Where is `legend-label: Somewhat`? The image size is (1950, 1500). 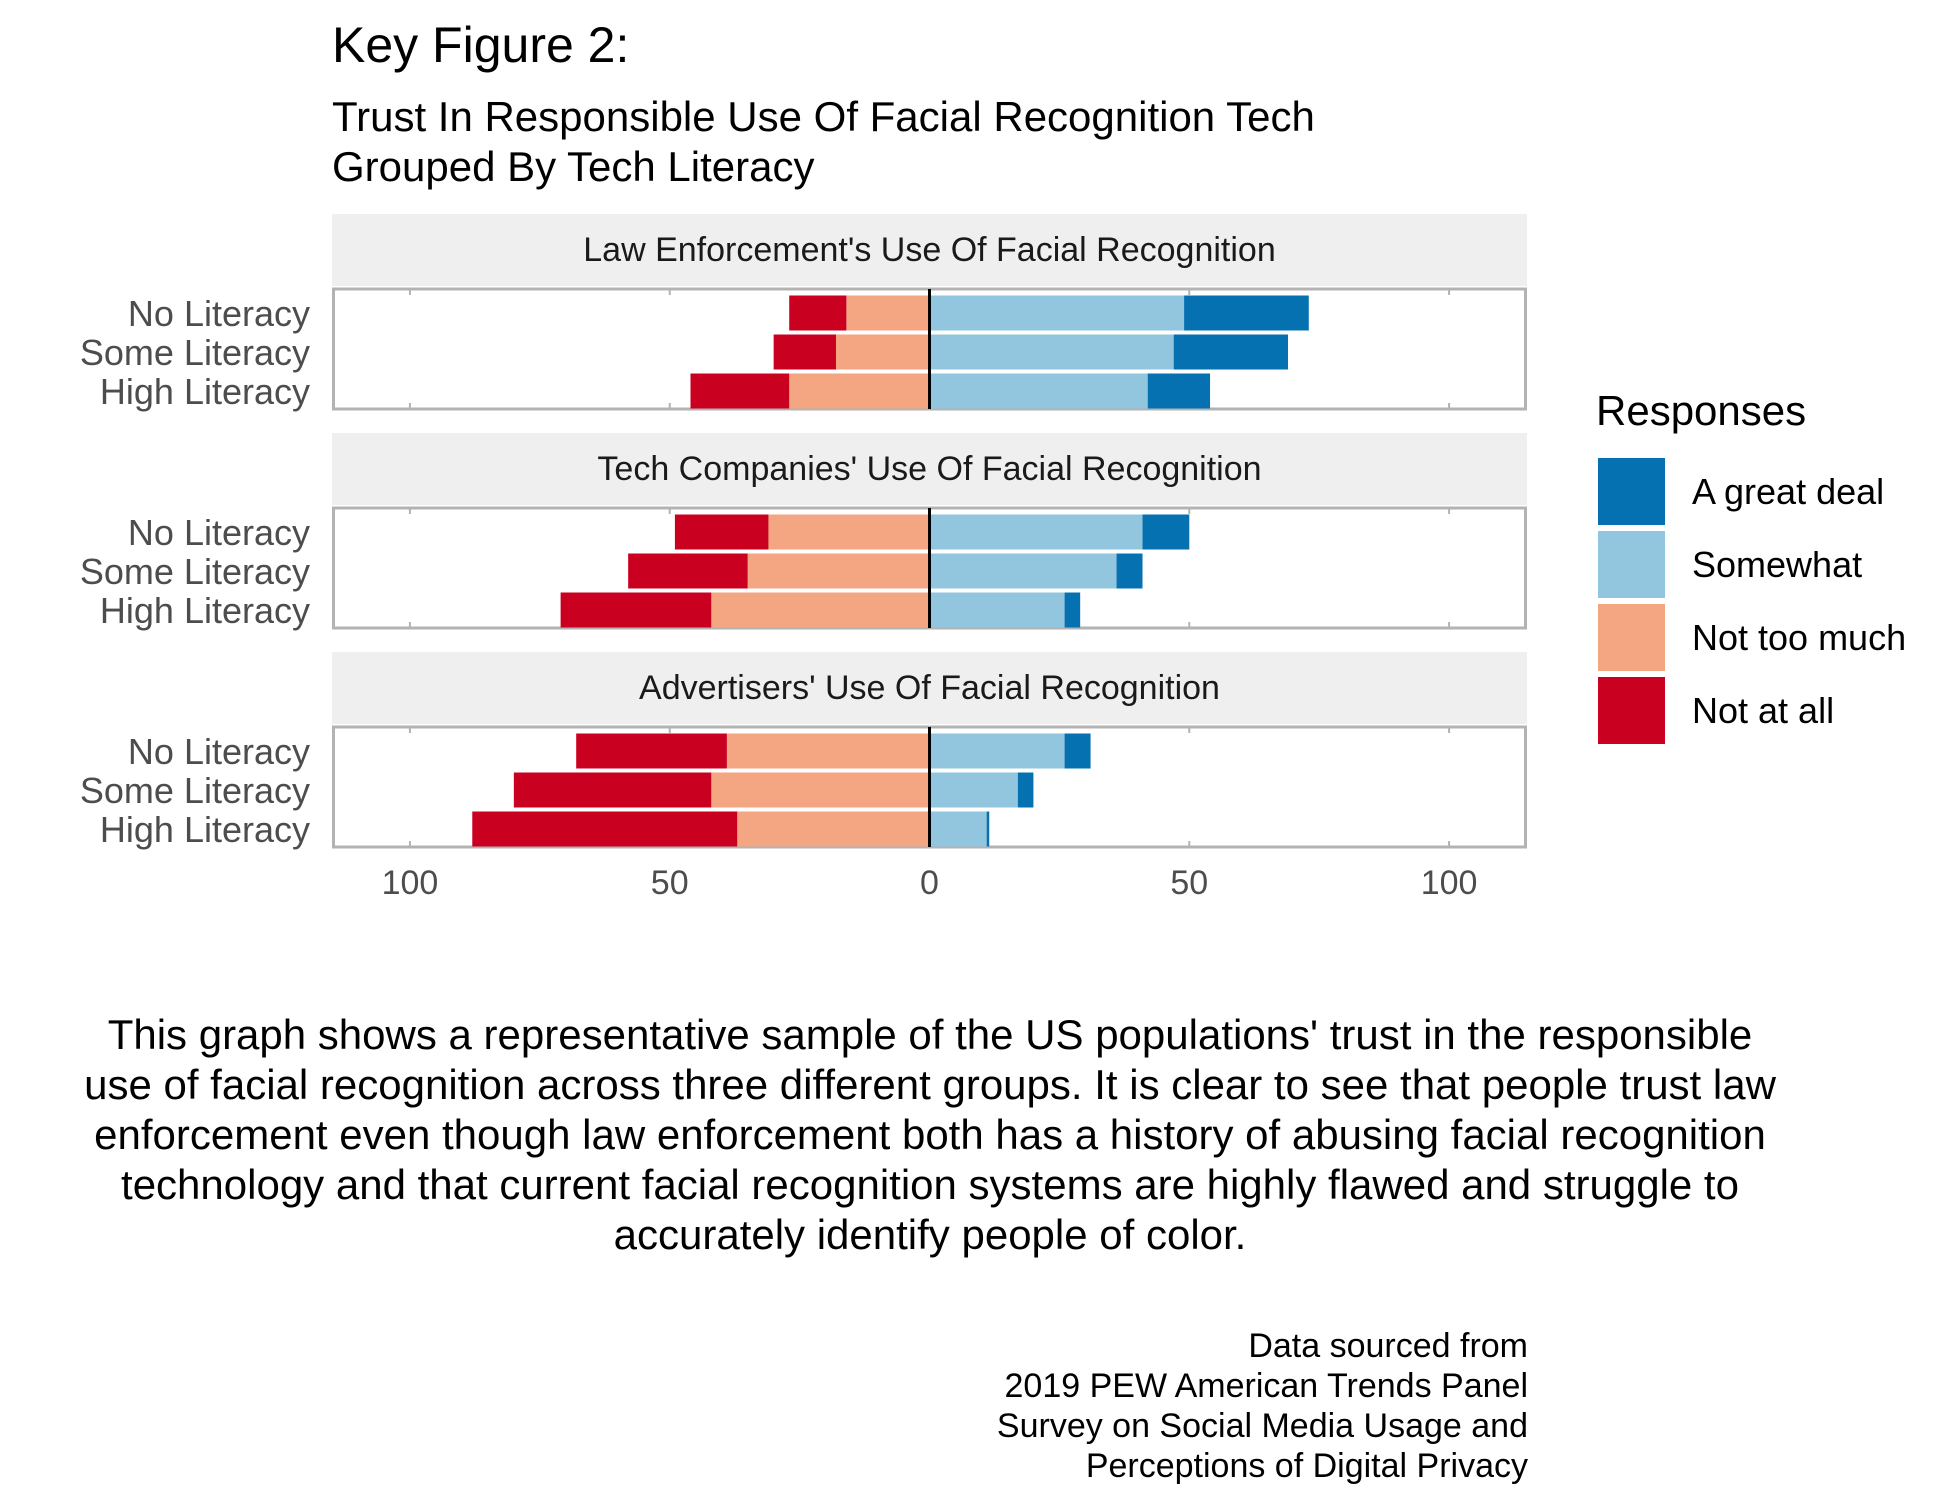 legend-label: Somewhat is located at coordinates (1777, 564).